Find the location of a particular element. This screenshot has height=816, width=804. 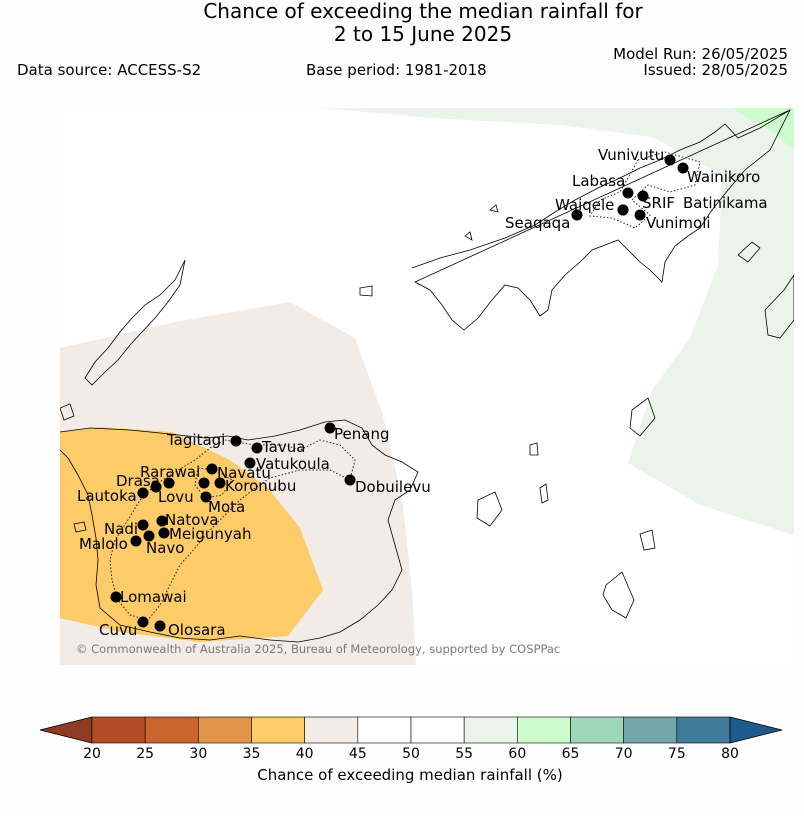

station-label-dobuilevu: Dobuilevu is located at coordinates (393, 487).